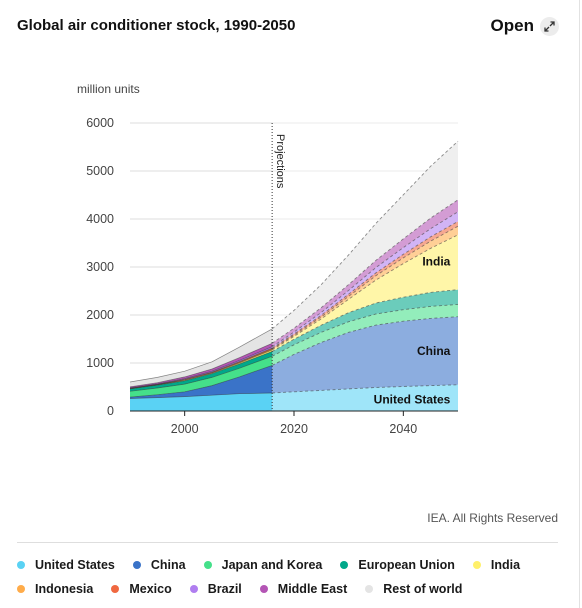  What do you see at coordinates (436, 262) in the screenshot?
I see `area-annotation: India` at bounding box center [436, 262].